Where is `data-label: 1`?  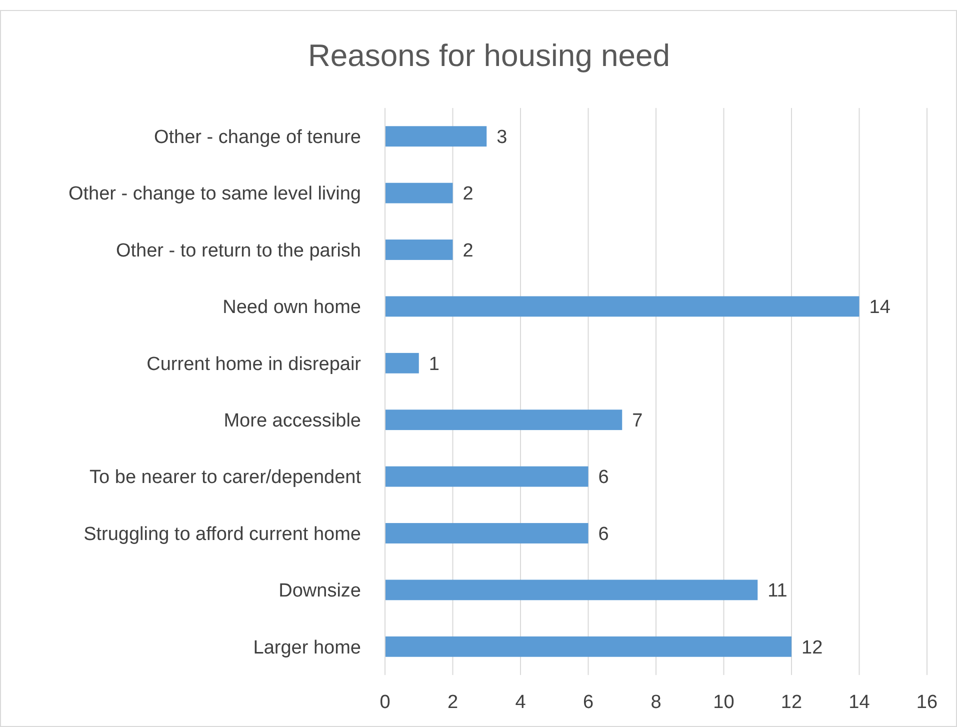 data-label: 1 is located at coordinates (434, 364).